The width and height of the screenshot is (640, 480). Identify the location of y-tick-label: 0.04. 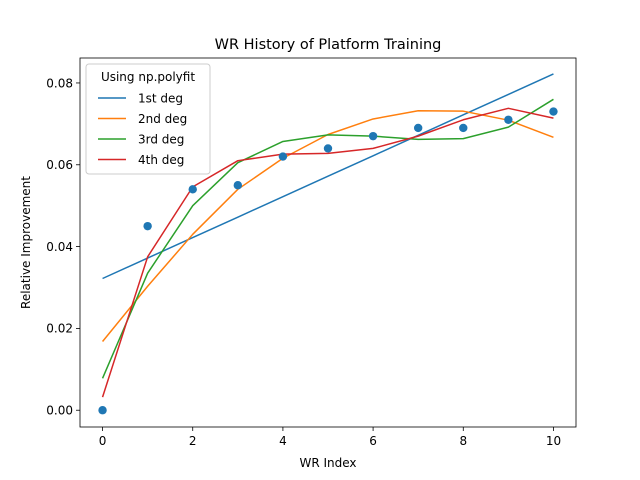
(59, 247).